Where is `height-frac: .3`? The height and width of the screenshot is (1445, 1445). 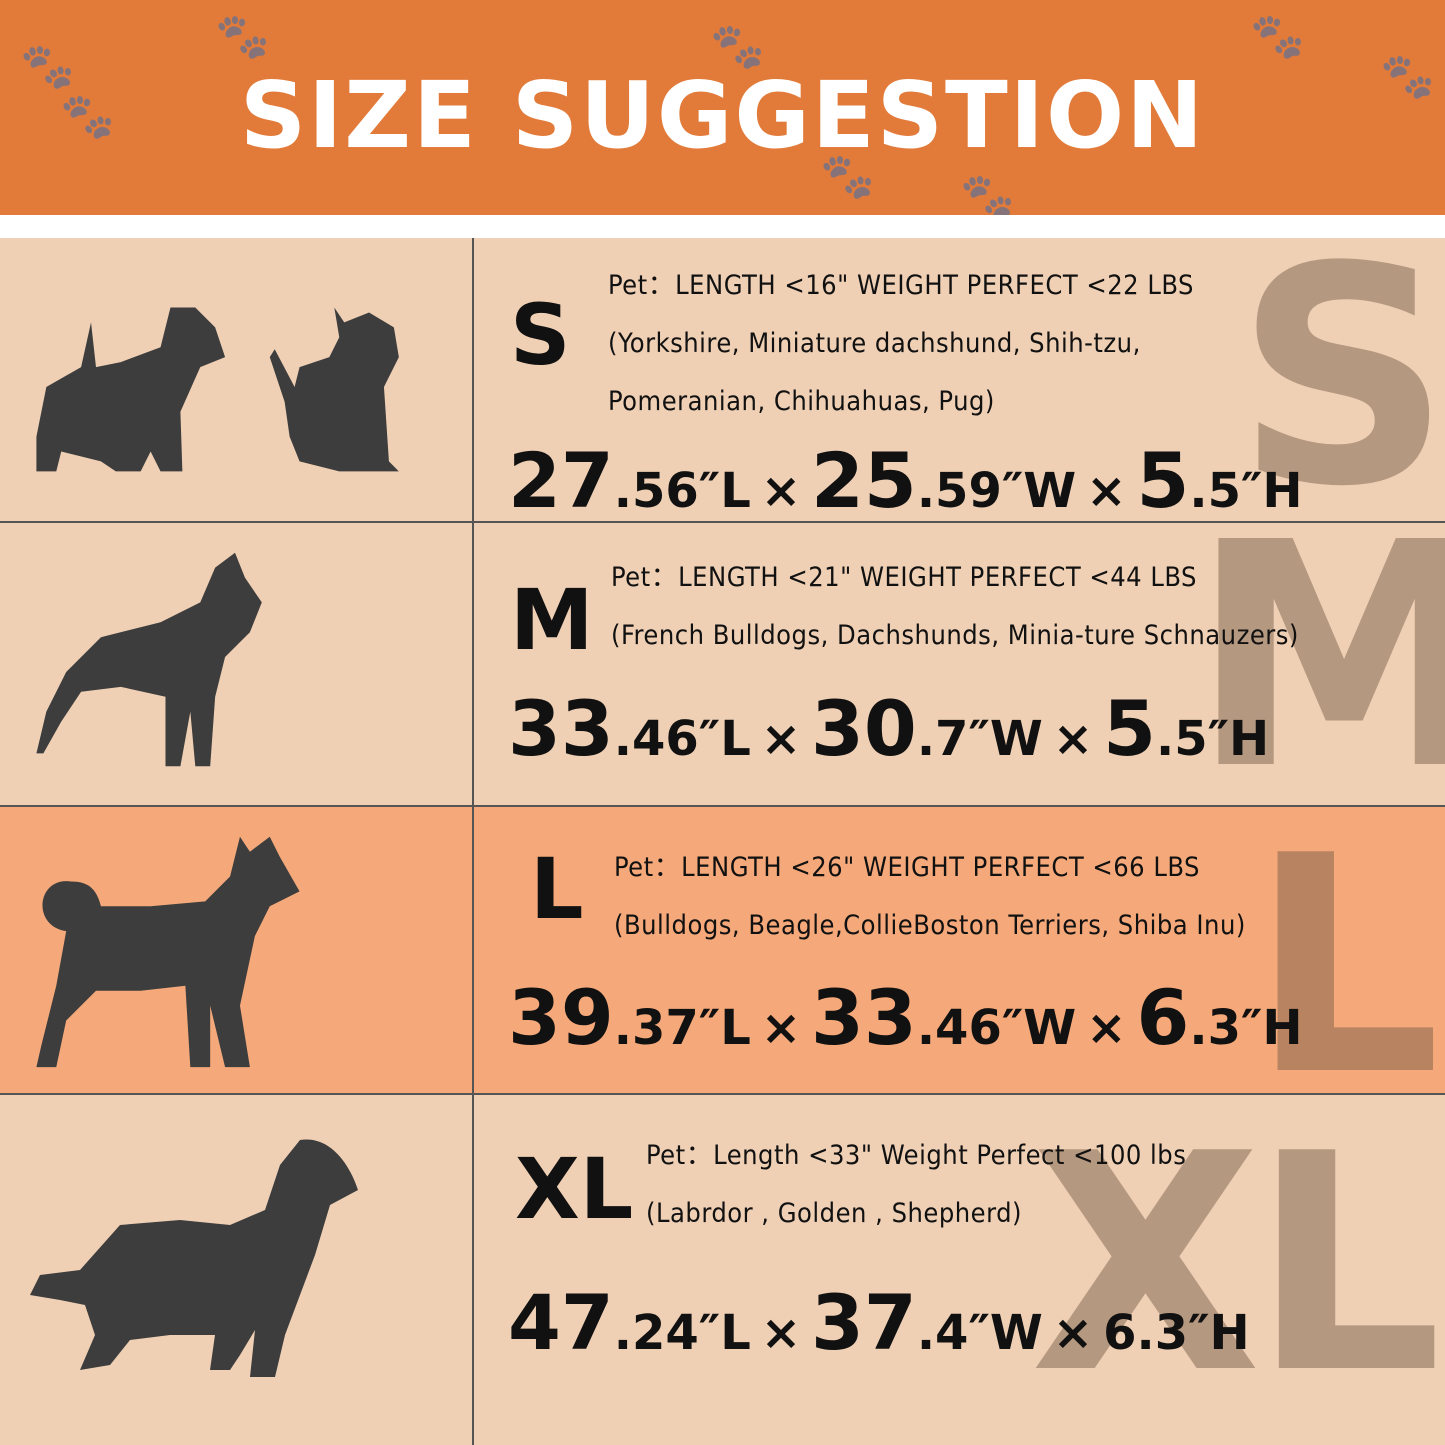 height-frac: .3 is located at coordinates (1215, 1028).